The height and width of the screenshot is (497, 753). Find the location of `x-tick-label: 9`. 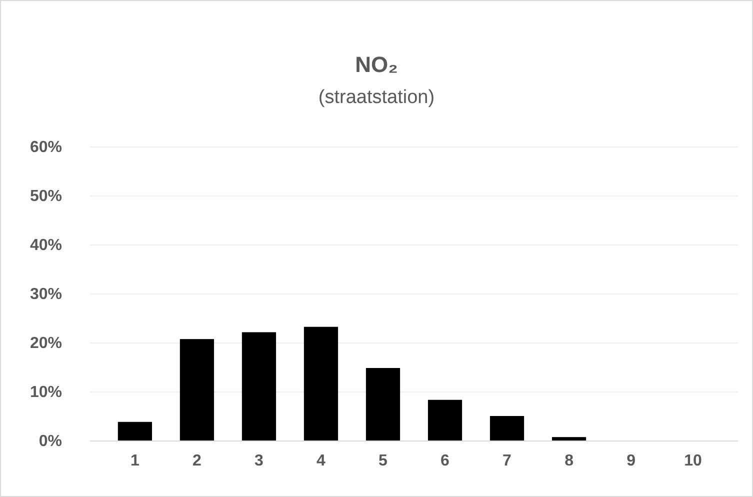

x-tick-label: 9 is located at coordinates (631, 461).